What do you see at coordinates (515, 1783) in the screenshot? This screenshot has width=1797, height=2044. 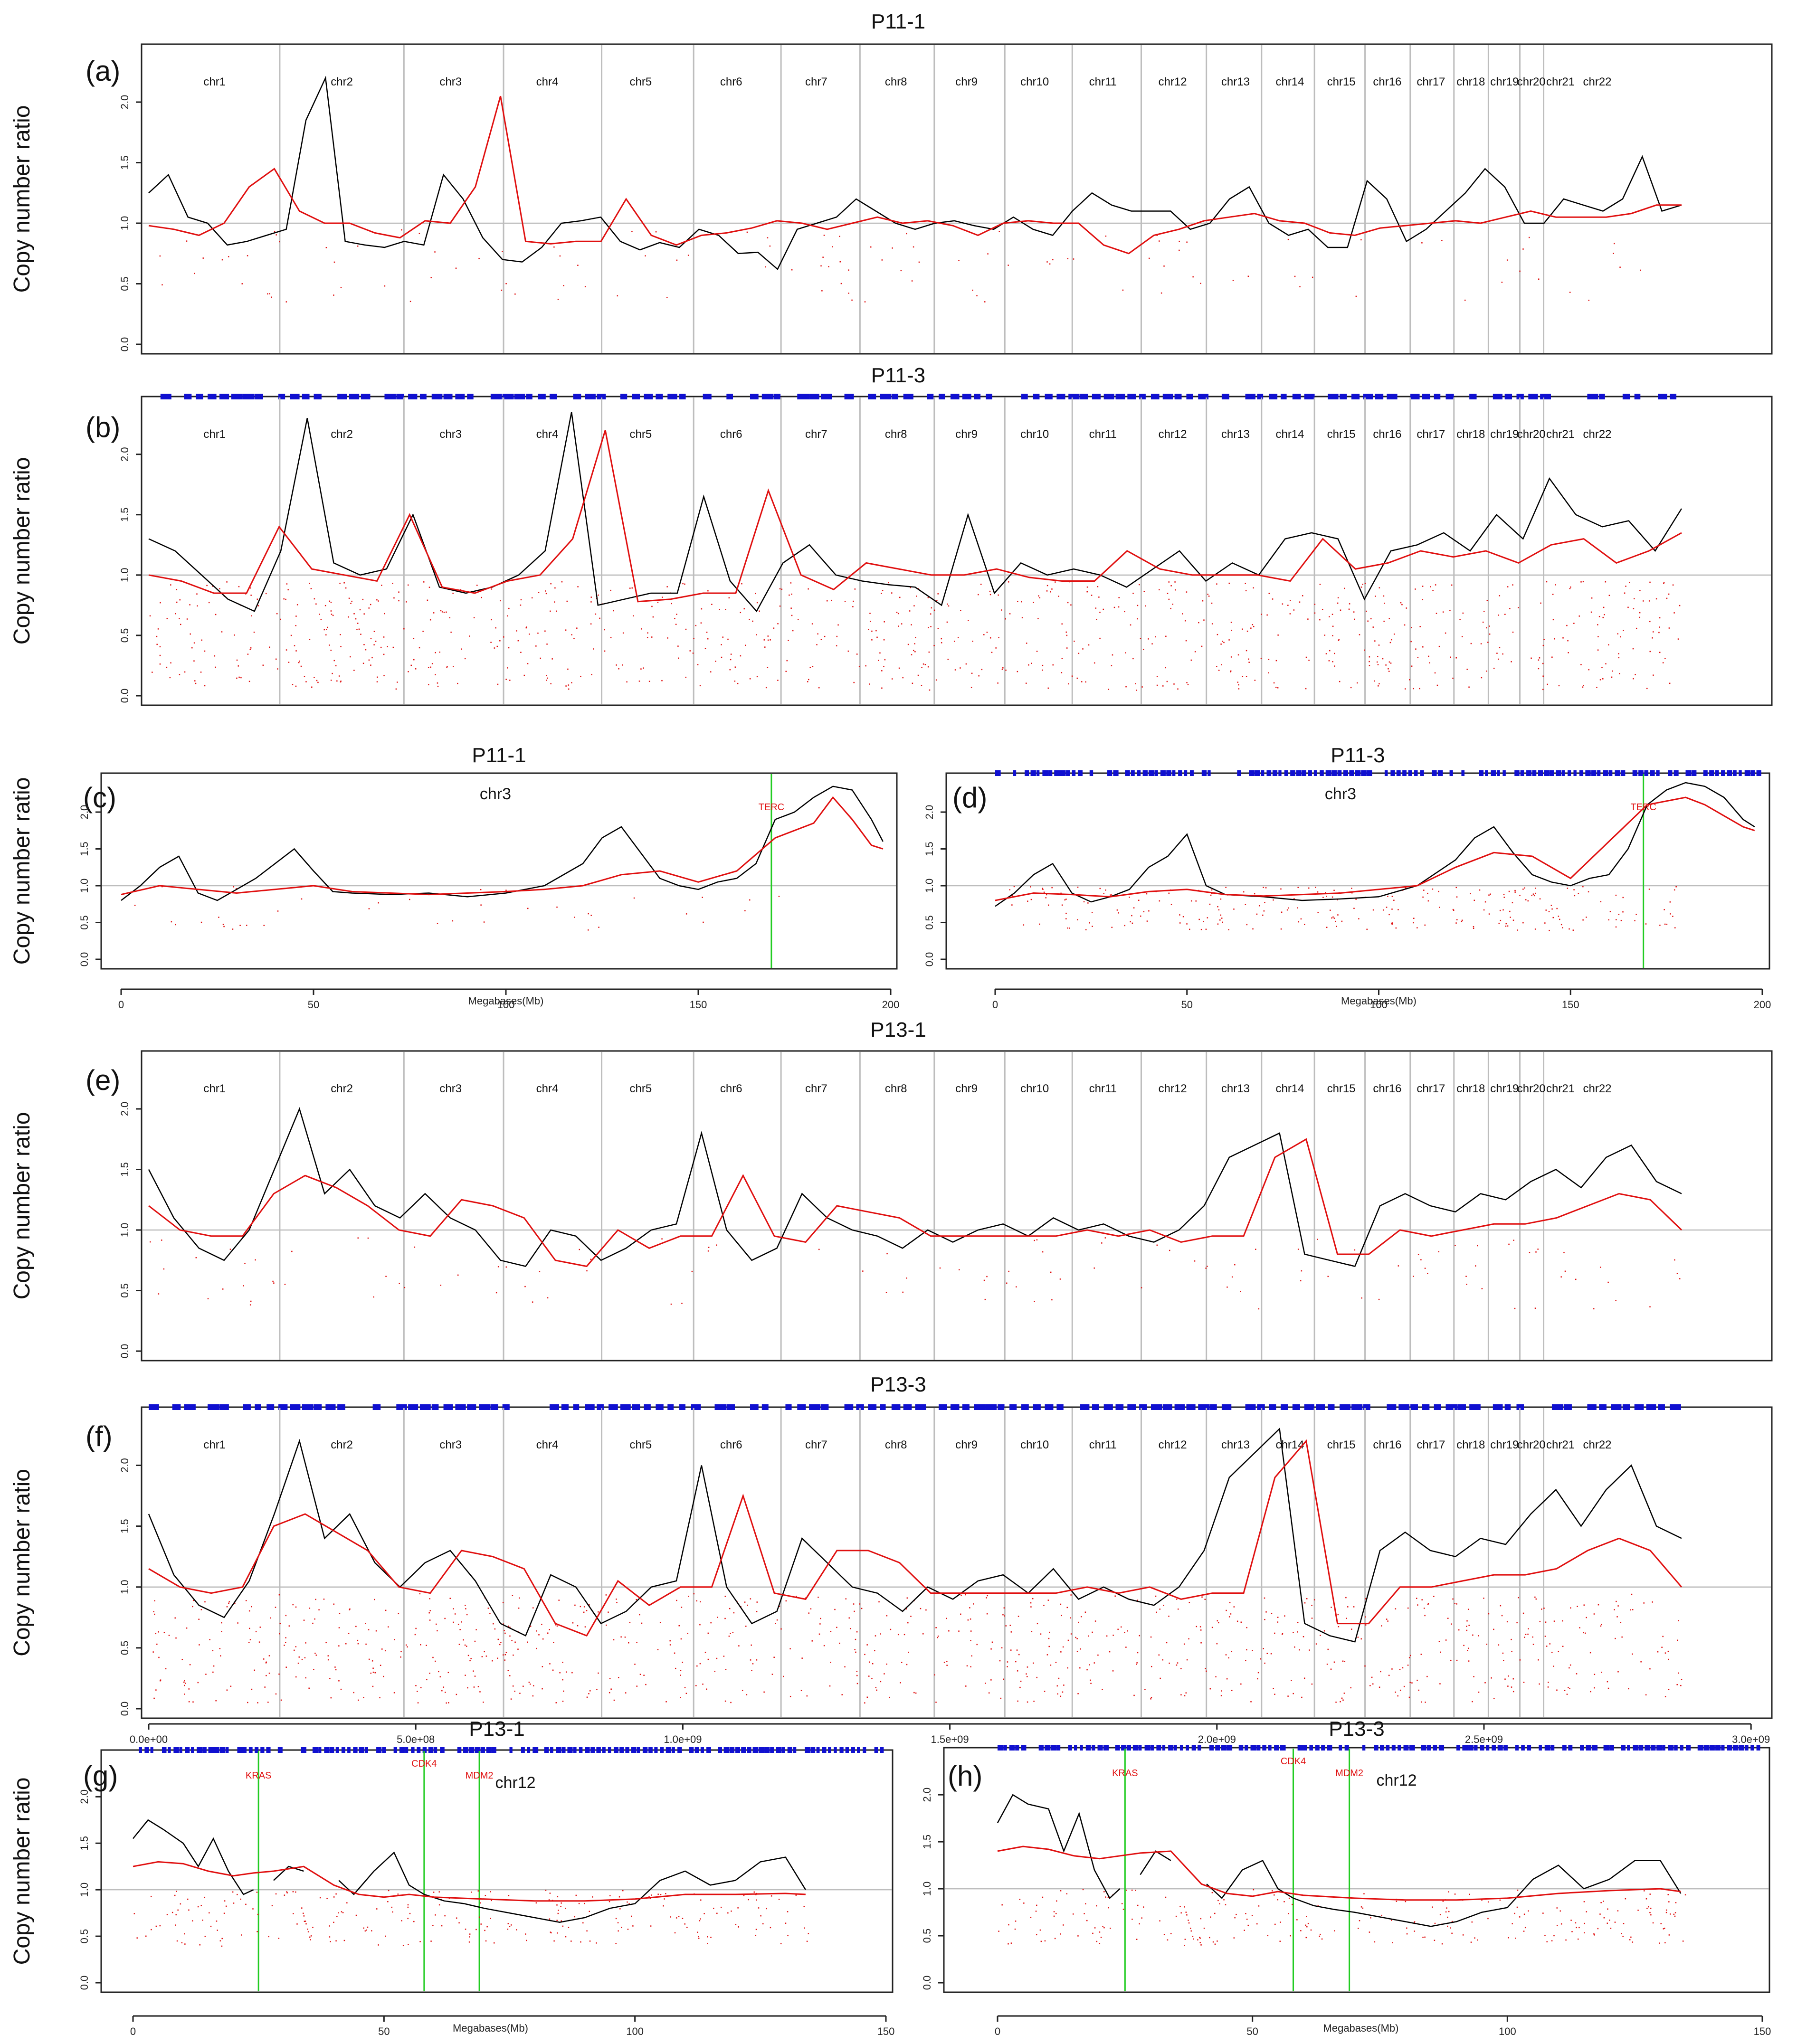 I see `chromosome-label: chr12` at bounding box center [515, 1783].